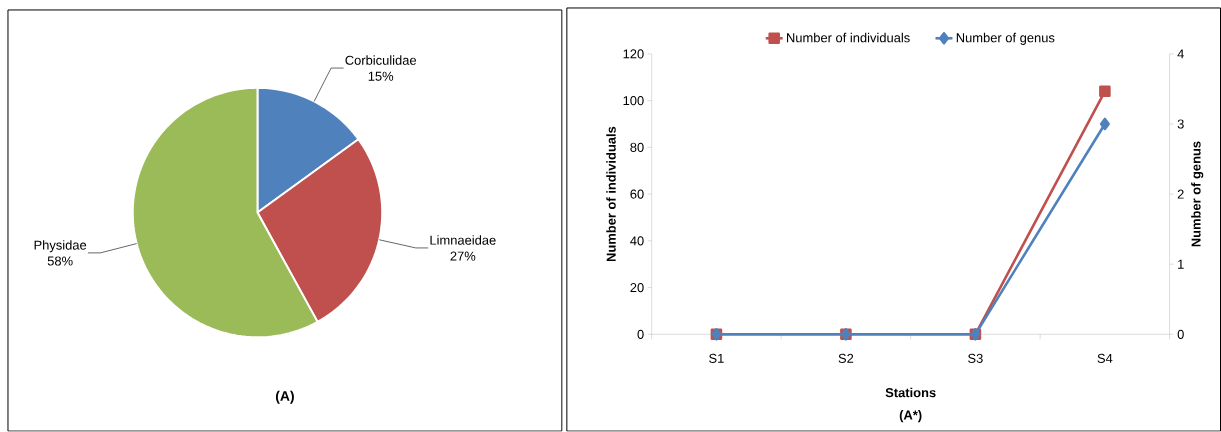 The height and width of the screenshot is (432, 1221). Describe the element at coordinates (1005, 39) in the screenshot. I see `legend-label: Number of genus` at that location.